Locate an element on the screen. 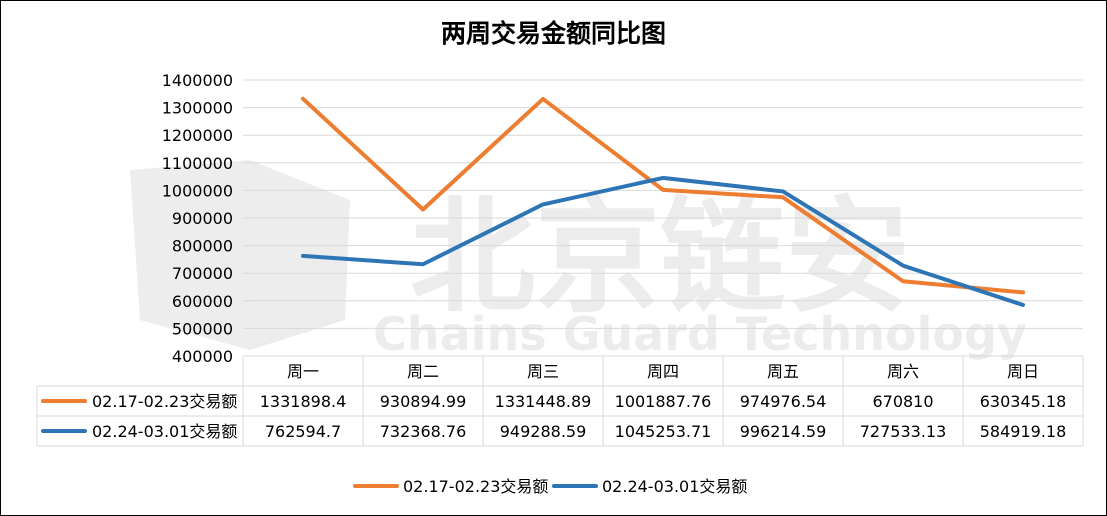  x-tick-label: 周六 is located at coordinates (903, 371).